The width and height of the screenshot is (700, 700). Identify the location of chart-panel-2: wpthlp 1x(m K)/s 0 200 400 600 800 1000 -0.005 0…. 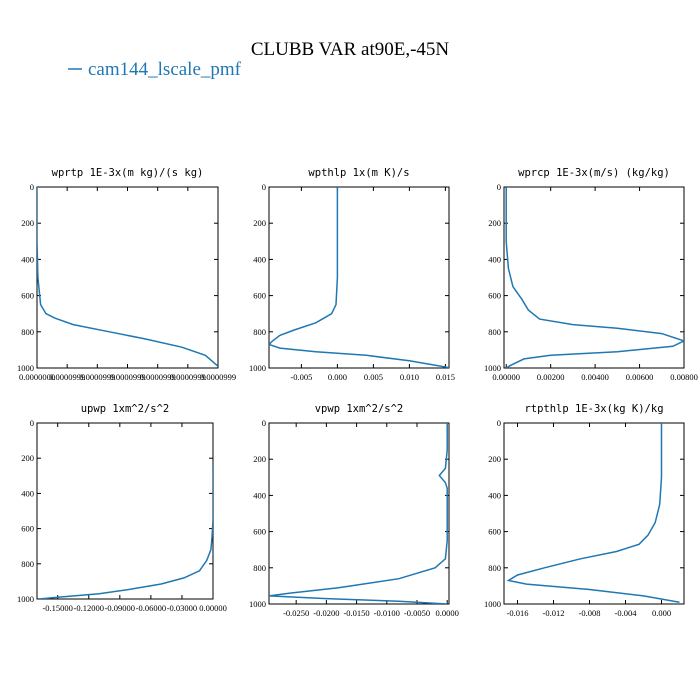
(352, 274).